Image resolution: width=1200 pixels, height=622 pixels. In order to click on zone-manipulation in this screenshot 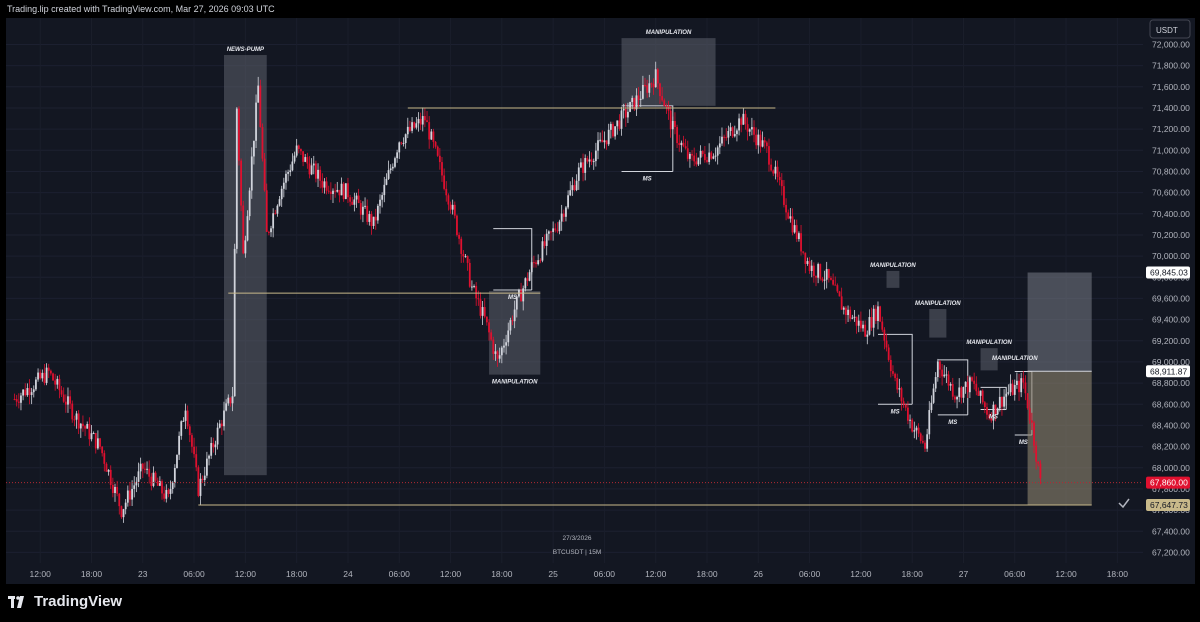, I will do `click(938, 323)`.